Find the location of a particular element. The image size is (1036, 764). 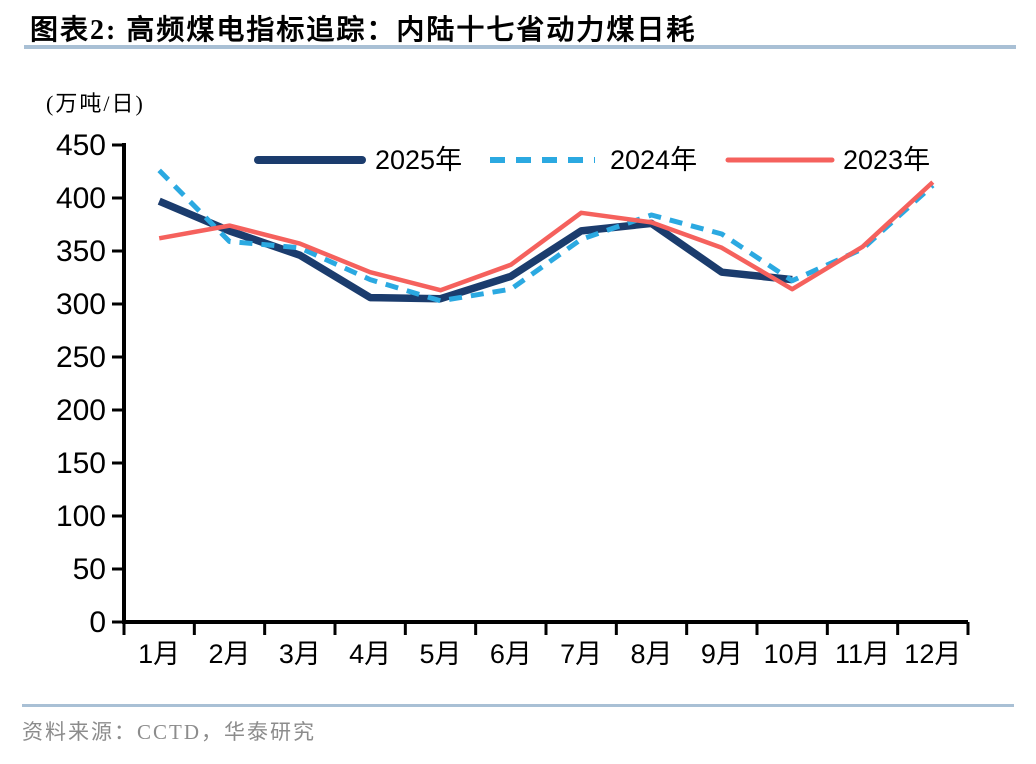

series-line-2023年 is located at coordinates (546, 236).